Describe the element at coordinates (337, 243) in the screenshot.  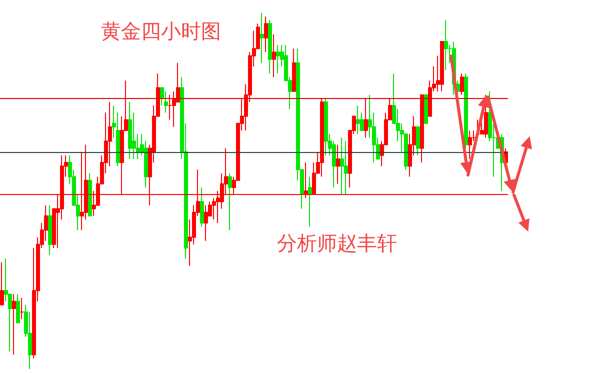
I see `annotation: 分析师赵丰轩` at that location.